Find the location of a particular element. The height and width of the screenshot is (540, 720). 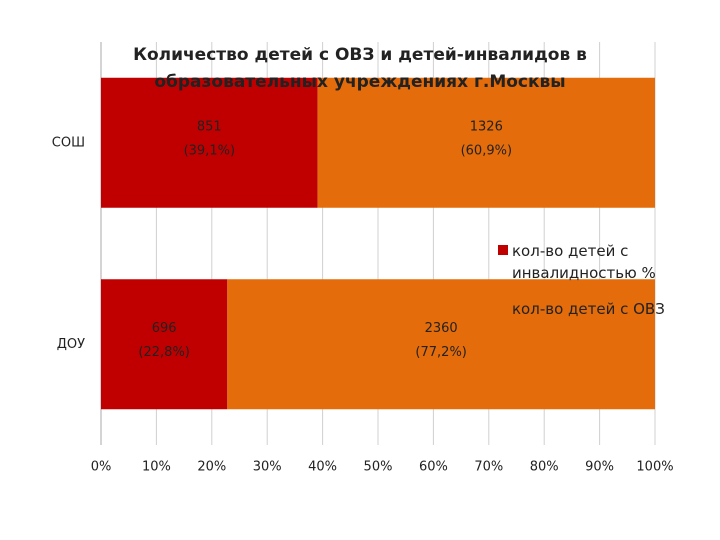

data-label: 851 is located at coordinates (209, 126).